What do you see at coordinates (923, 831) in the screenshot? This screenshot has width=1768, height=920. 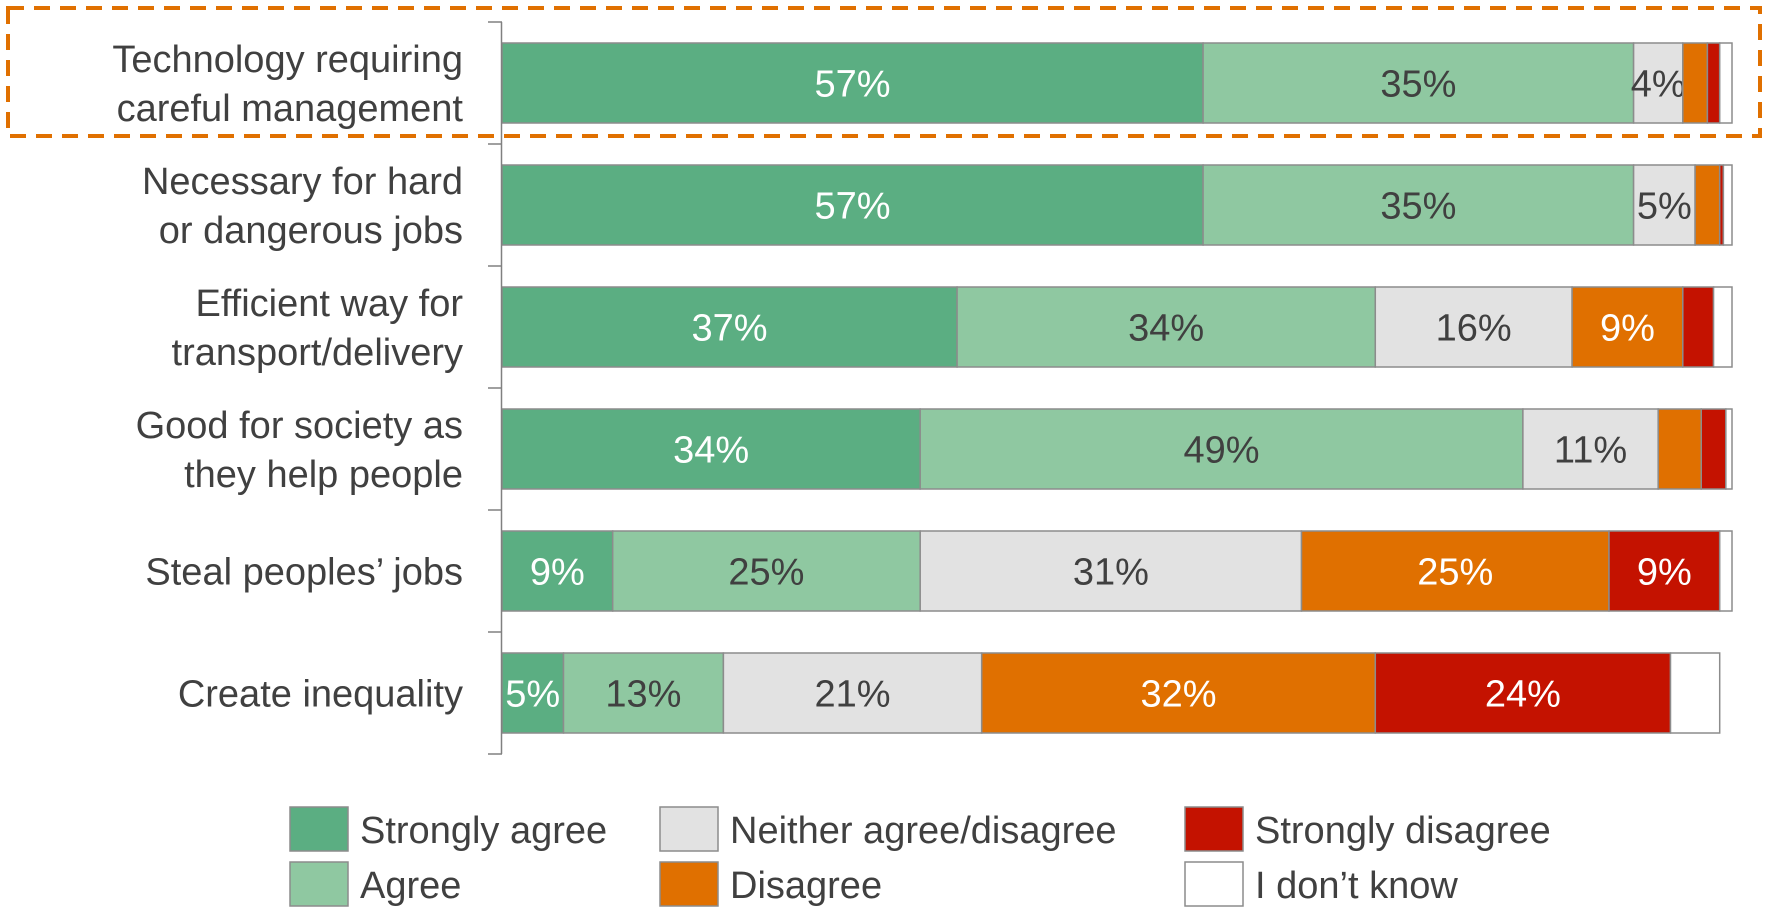 I see `legend-label: Neither agree/disagree` at bounding box center [923, 831].